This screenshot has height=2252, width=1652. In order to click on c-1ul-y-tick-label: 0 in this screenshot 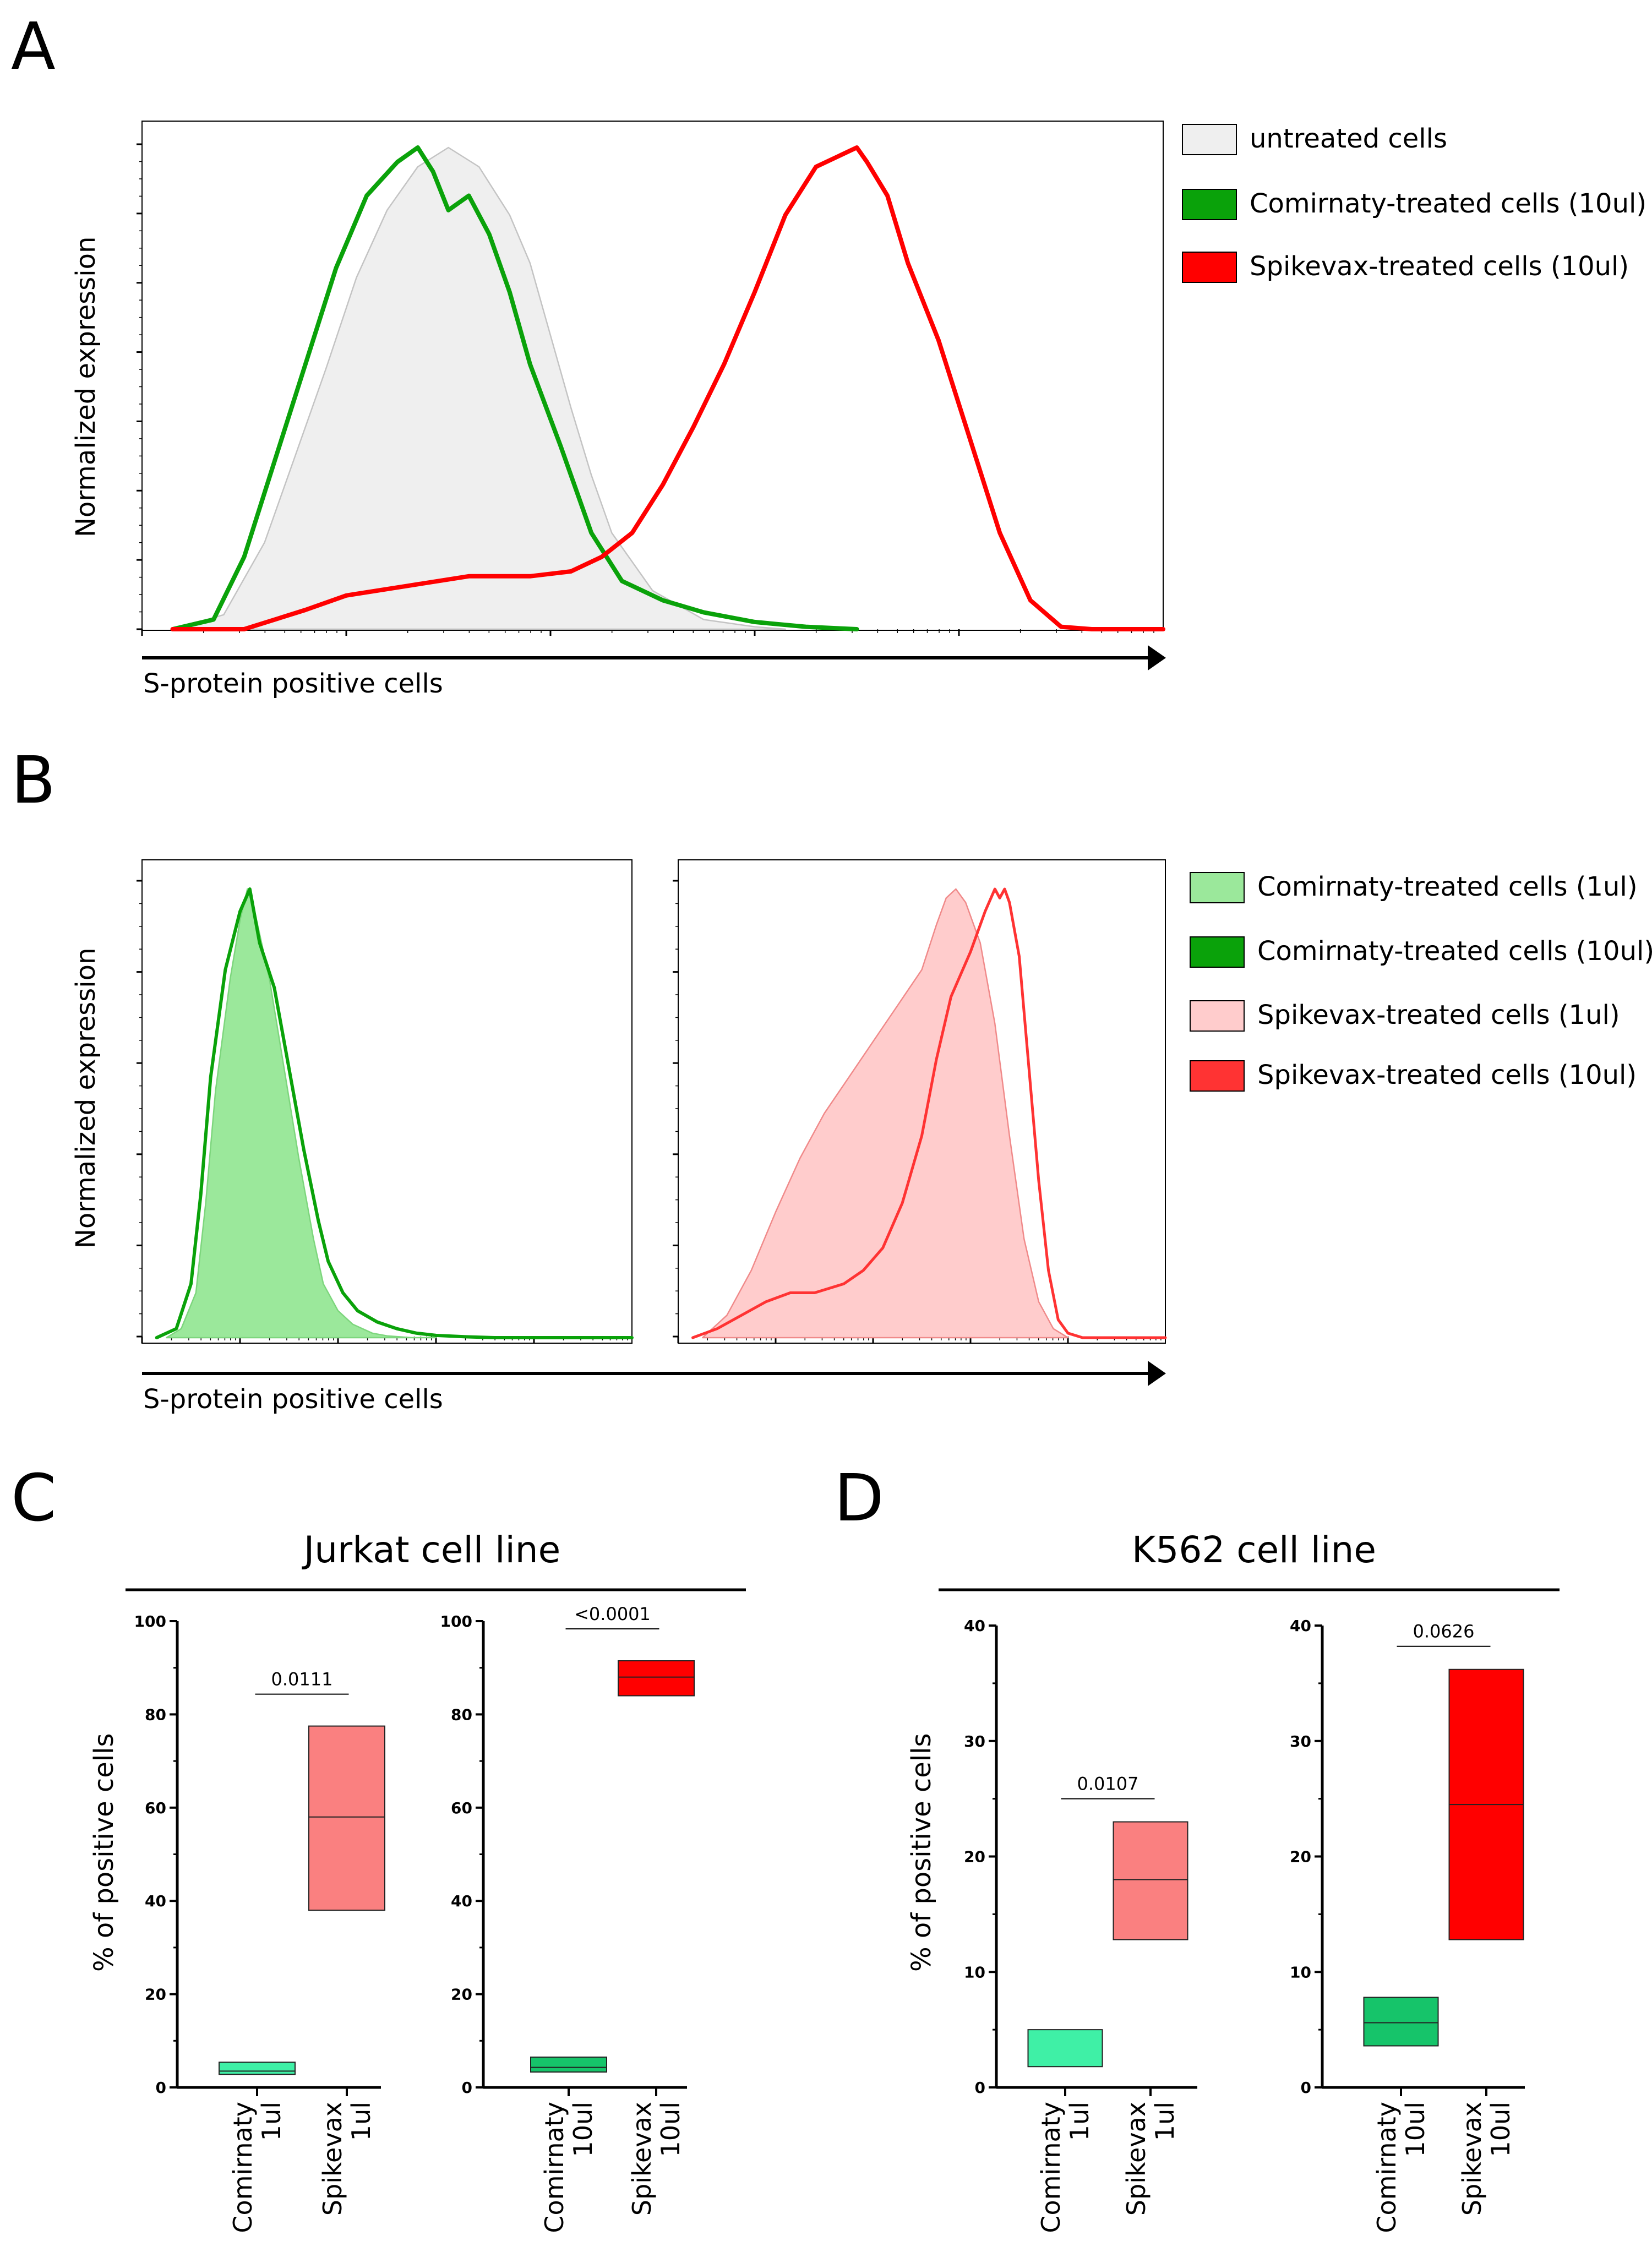, I will do `click(161, 2088)`.